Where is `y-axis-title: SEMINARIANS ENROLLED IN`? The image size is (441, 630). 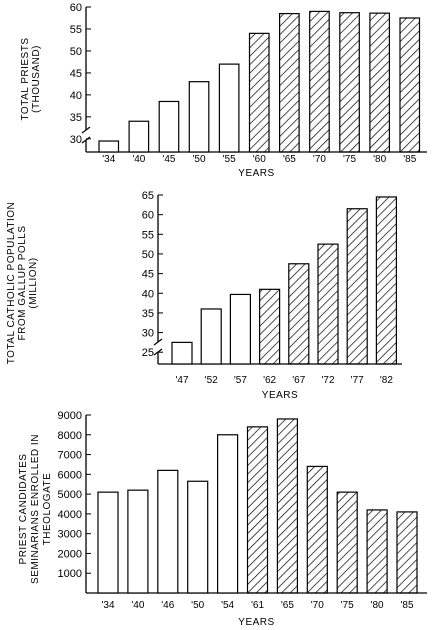 y-axis-title: SEMINARIANS ENROLLED IN is located at coordinates (35, 509).